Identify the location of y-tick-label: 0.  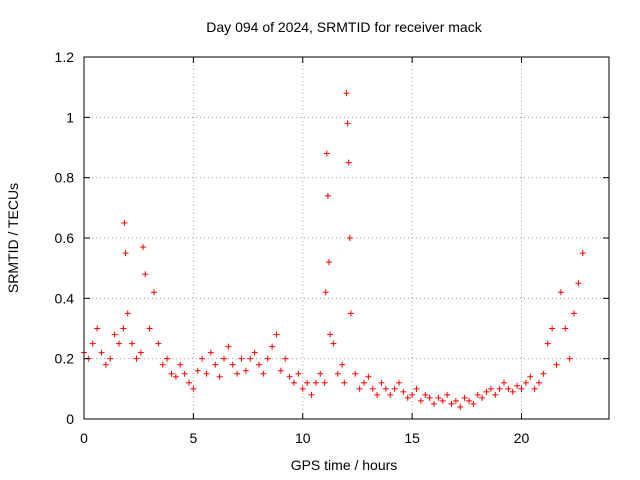
(70, 419).